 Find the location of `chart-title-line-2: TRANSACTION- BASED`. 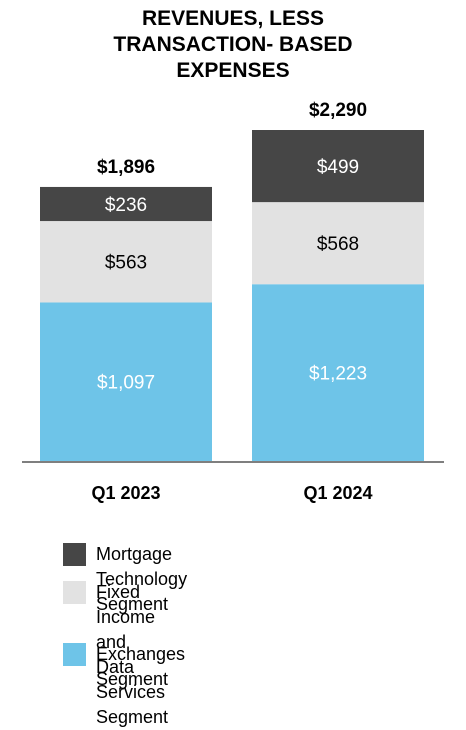

chart-title-line-2: TRANSACTION- BASED is located at coordinates (233, 44).